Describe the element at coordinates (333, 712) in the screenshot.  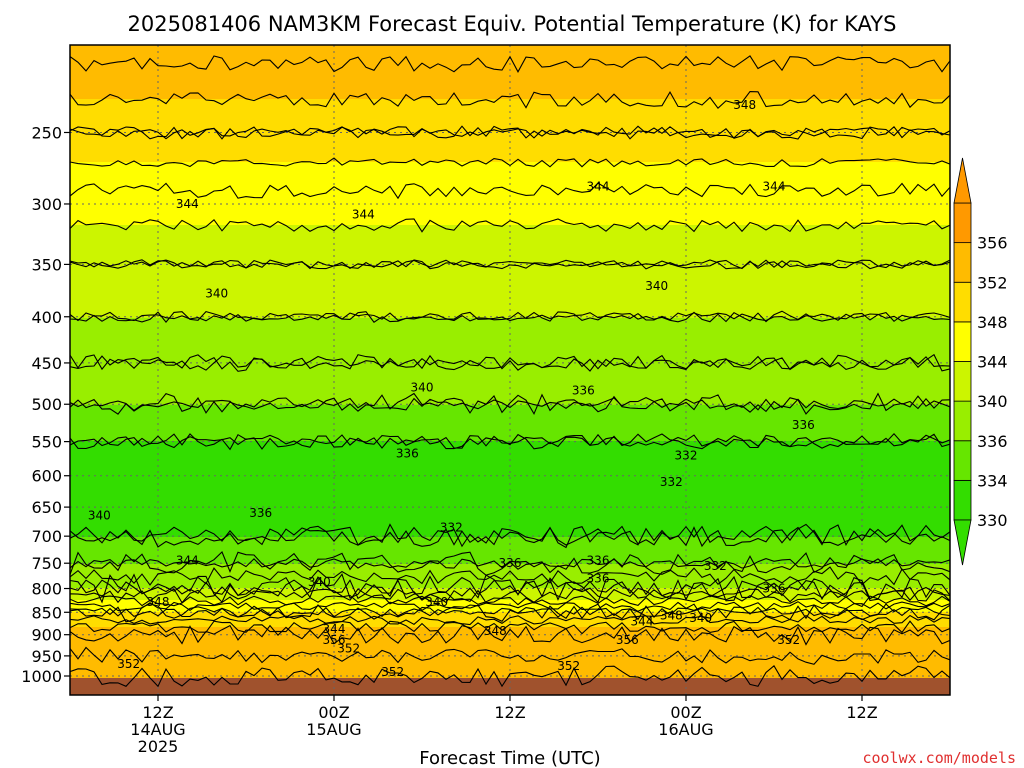
I see `x-tick-label: 00Z` at that location.